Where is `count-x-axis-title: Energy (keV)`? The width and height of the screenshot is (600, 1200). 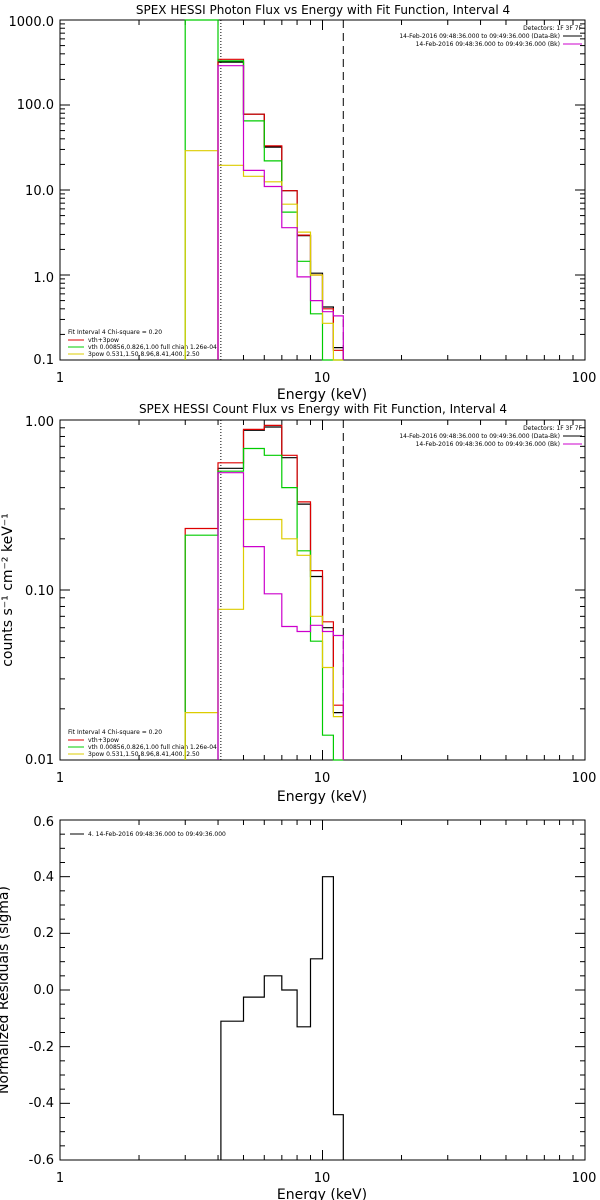
count-x-axis-title: Energy (keV) is located at coordinates (322, 797).